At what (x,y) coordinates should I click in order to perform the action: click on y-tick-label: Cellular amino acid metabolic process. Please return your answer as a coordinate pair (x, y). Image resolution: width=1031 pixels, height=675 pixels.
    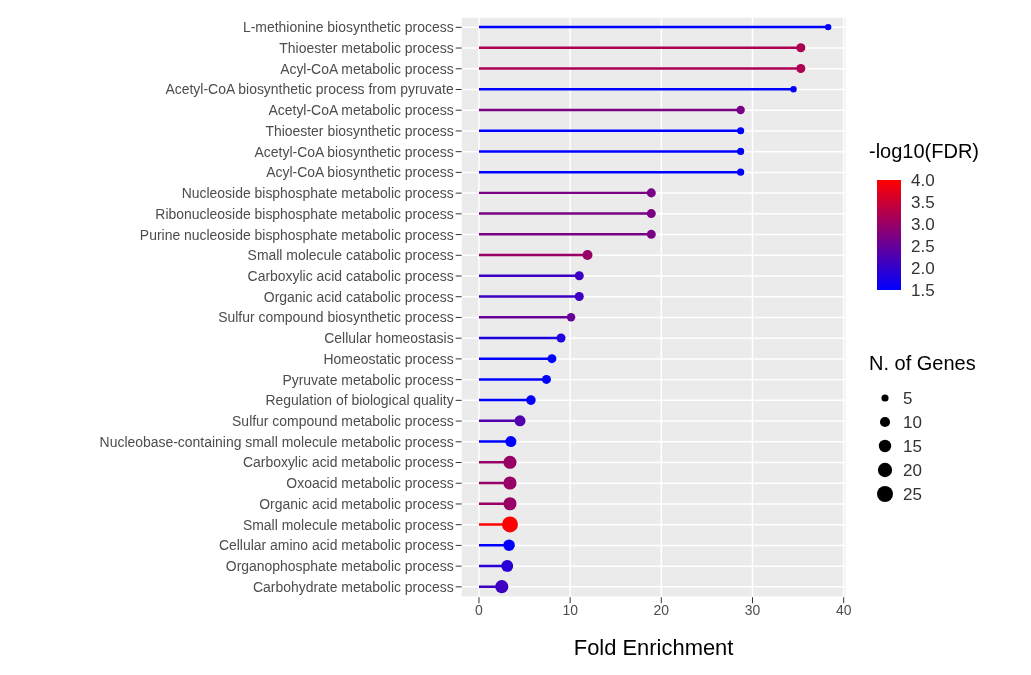
    Looking at the image, I should click on (336, 545).